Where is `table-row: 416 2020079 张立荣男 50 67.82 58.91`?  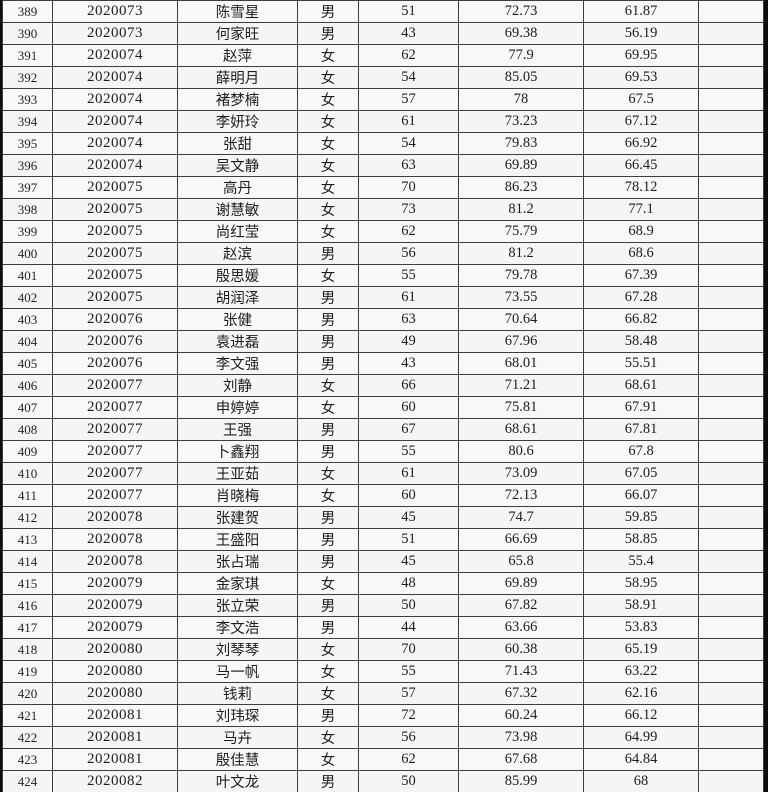 table-row: 416 2020079 张立荣男 50 67.82 58.91 is located at coordinates (383, 605).